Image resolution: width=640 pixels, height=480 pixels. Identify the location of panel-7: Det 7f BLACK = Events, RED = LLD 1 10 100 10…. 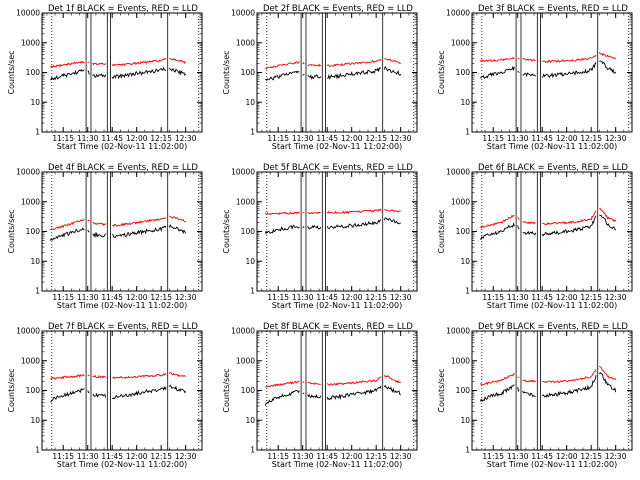
(105, 395).